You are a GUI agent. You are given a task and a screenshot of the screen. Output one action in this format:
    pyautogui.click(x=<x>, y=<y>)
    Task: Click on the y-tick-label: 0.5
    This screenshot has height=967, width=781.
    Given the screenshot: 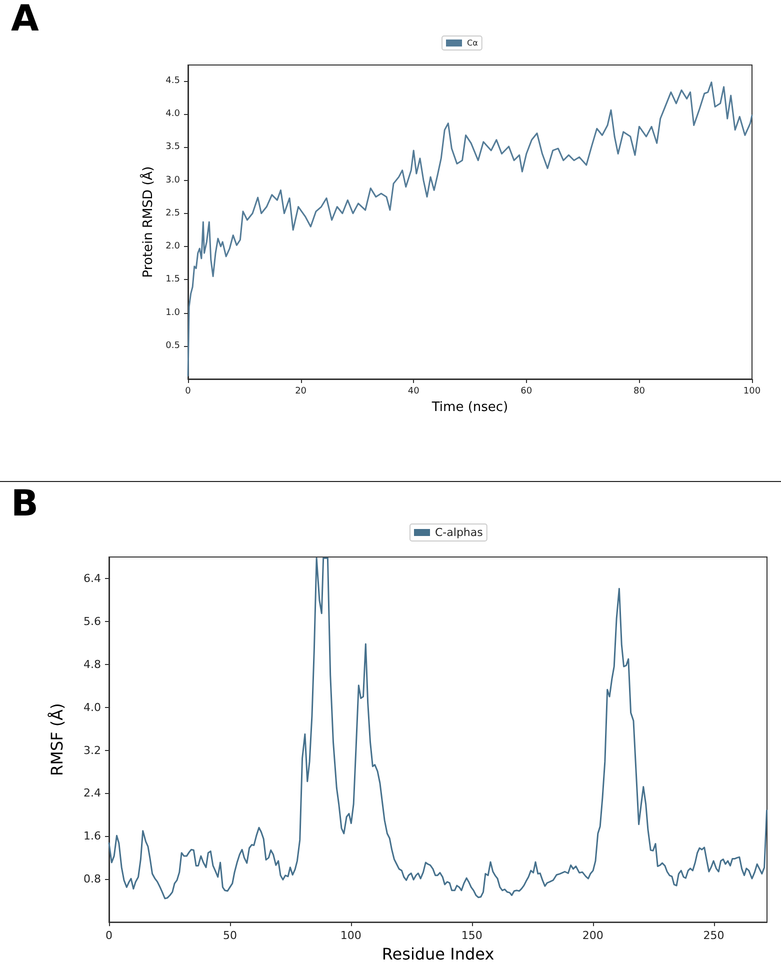 What is the action you would take?
    pyautogui.click(x=173, y=345)
    